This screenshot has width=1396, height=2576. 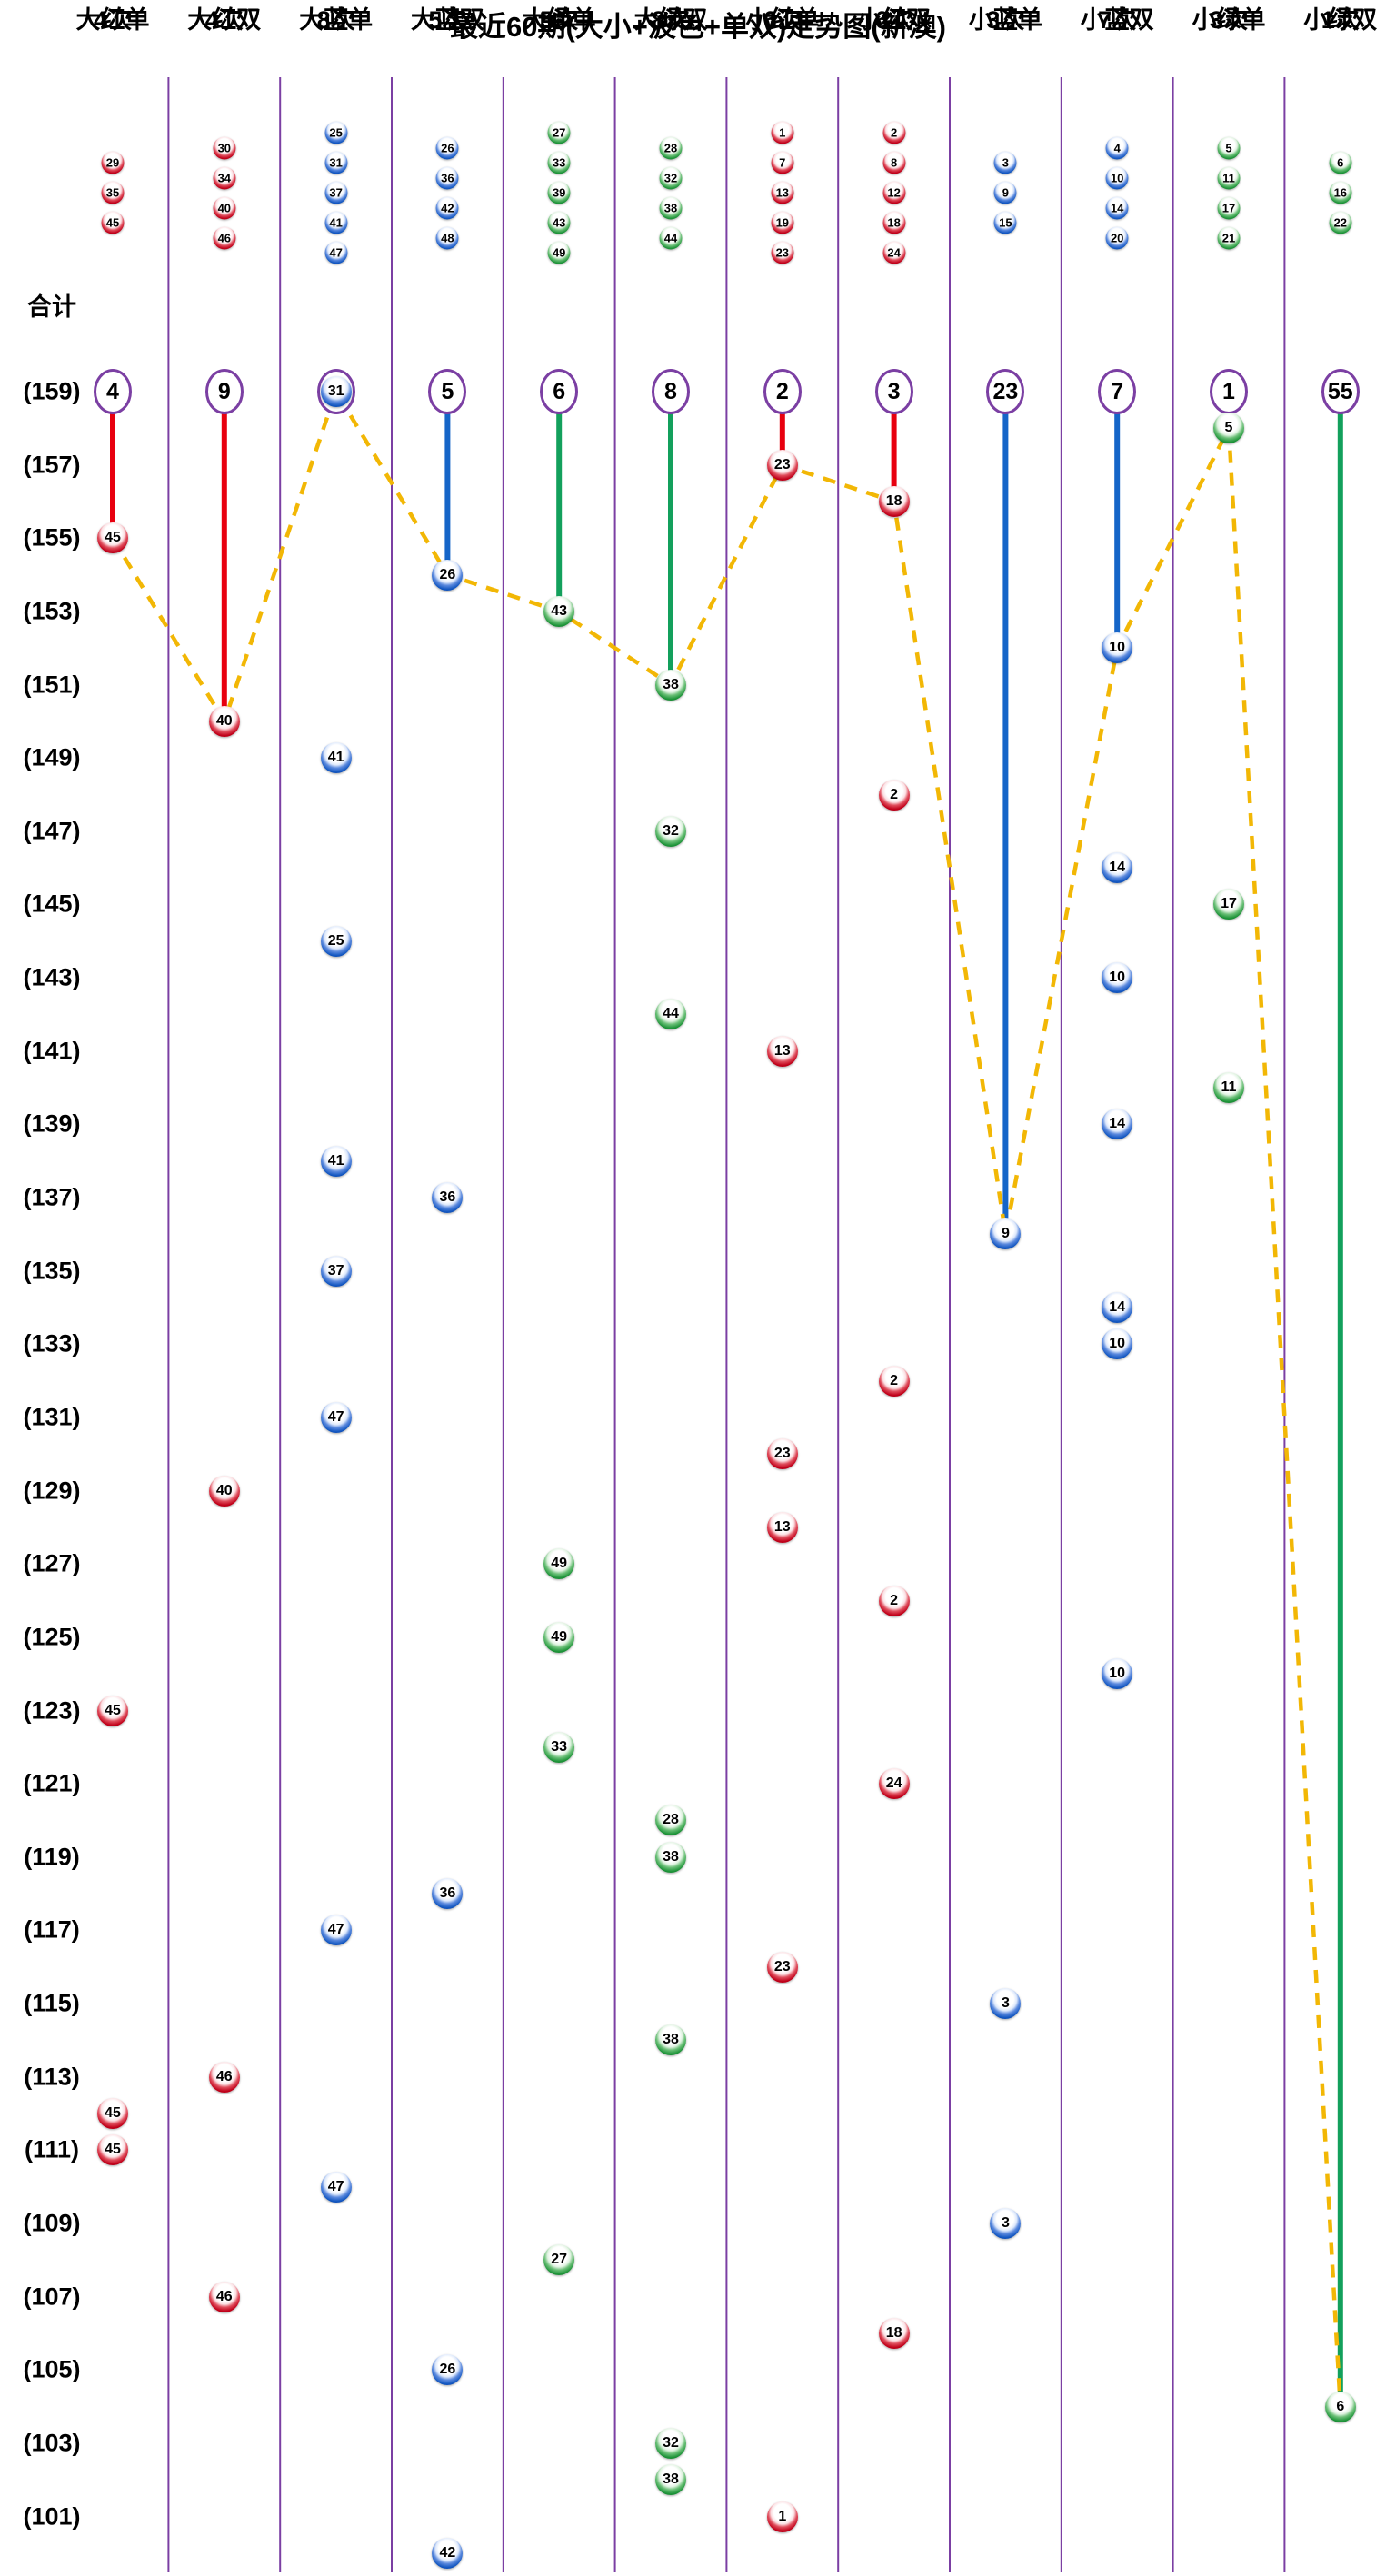 What do you see at coordinates (1117, 177) in the screenshot?
I see `legend-ball: 10` at bounding box center [1117, 177].